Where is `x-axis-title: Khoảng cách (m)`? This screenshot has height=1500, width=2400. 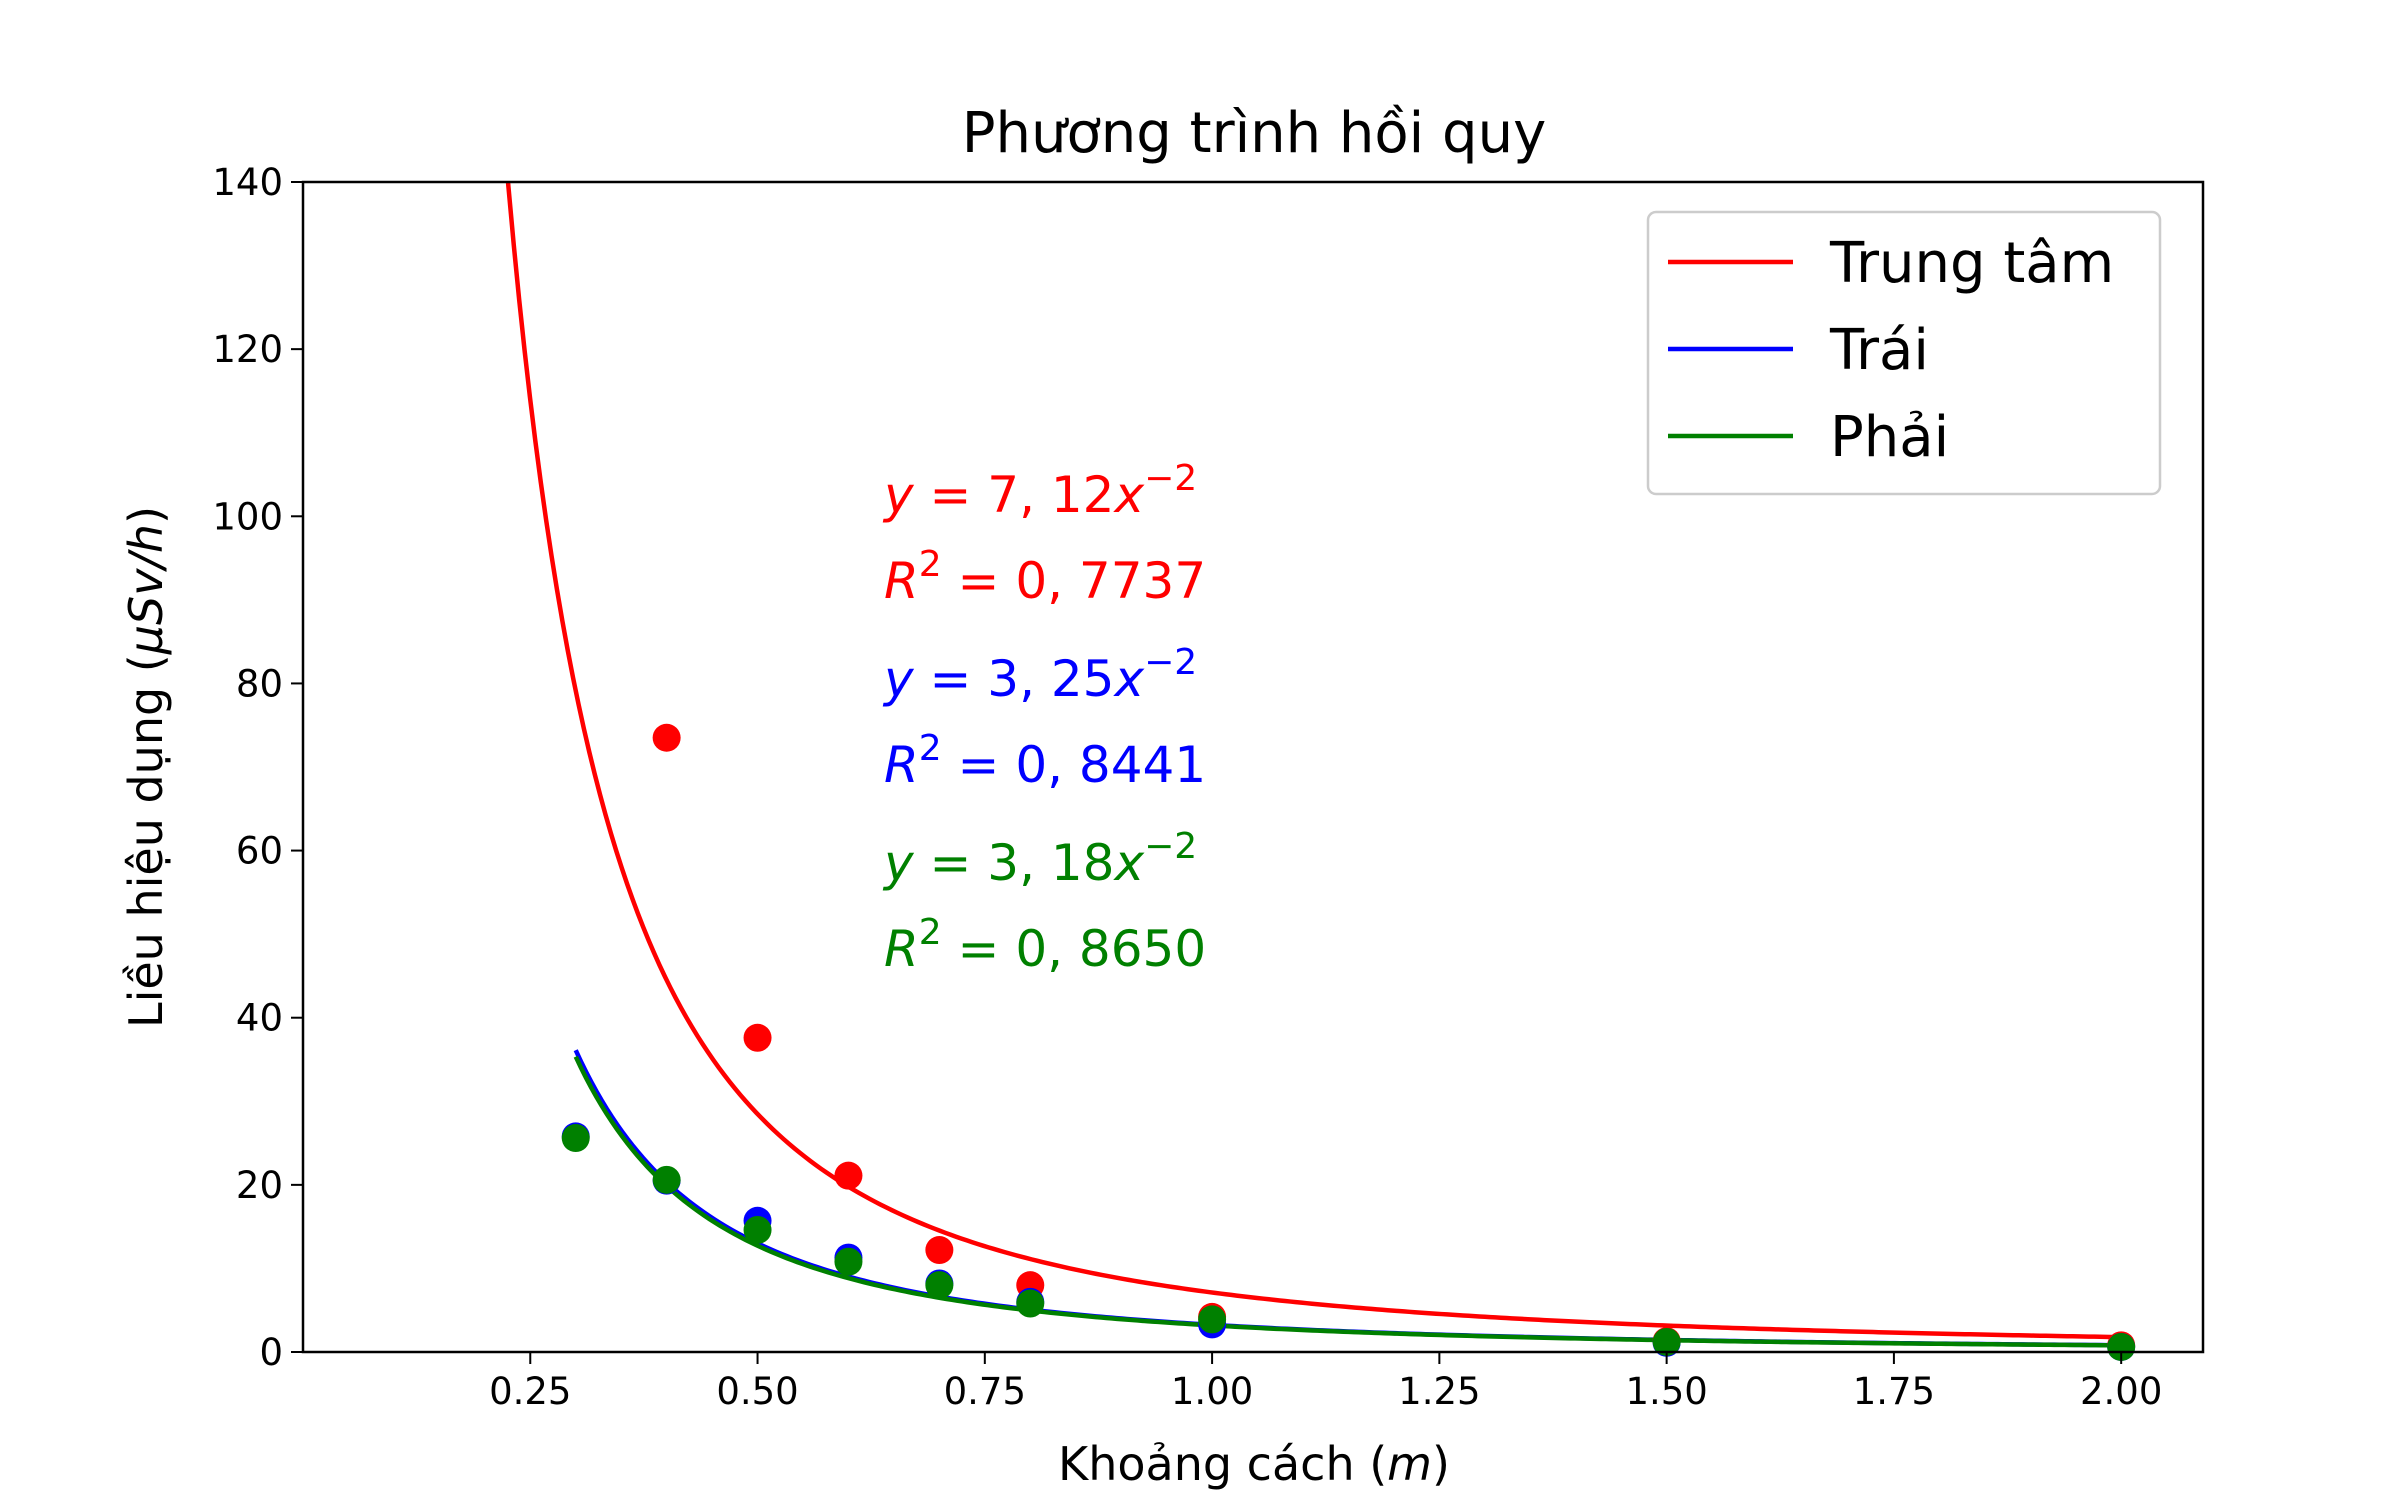 x-axis-title: Khoảng cách (m) is located at coordinates (1254, 1464).